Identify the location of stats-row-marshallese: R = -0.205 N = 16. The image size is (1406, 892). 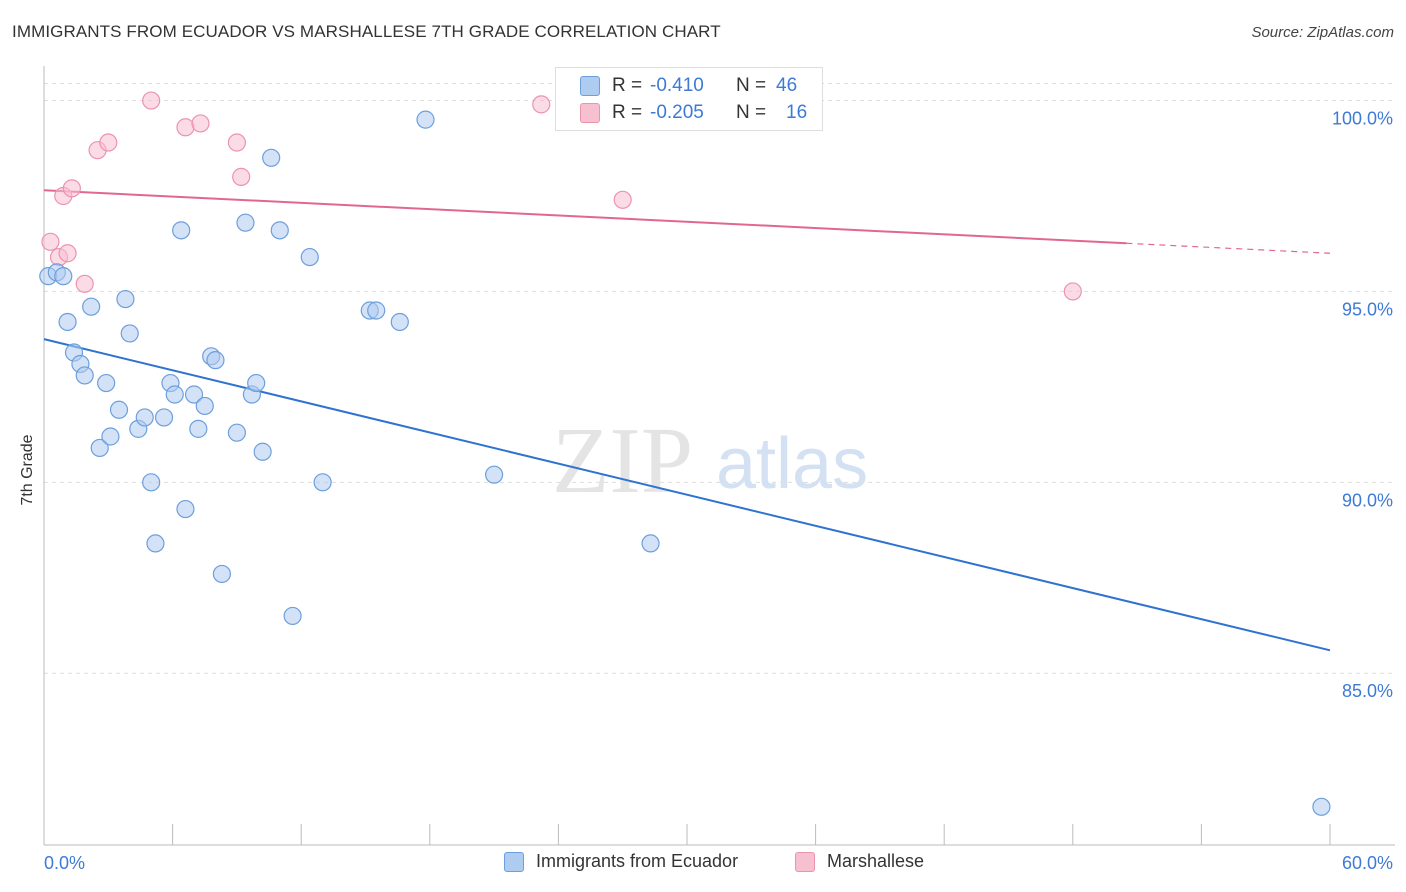
(693, 113).